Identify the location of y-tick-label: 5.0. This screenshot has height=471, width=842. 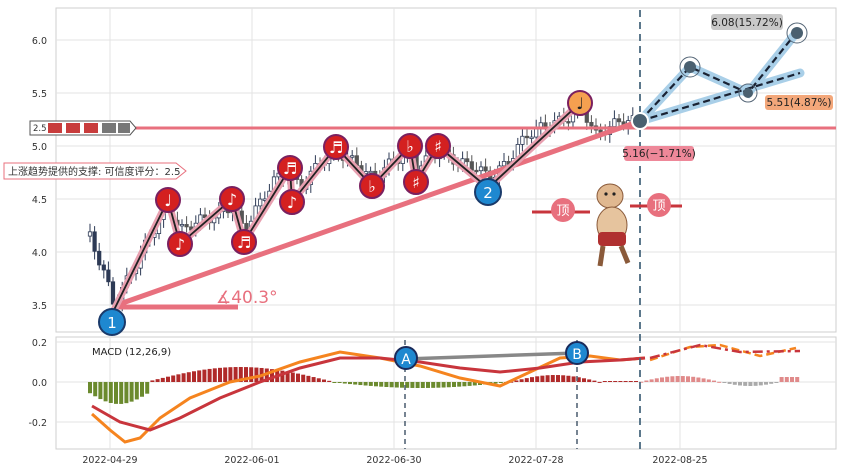
(39, 147).